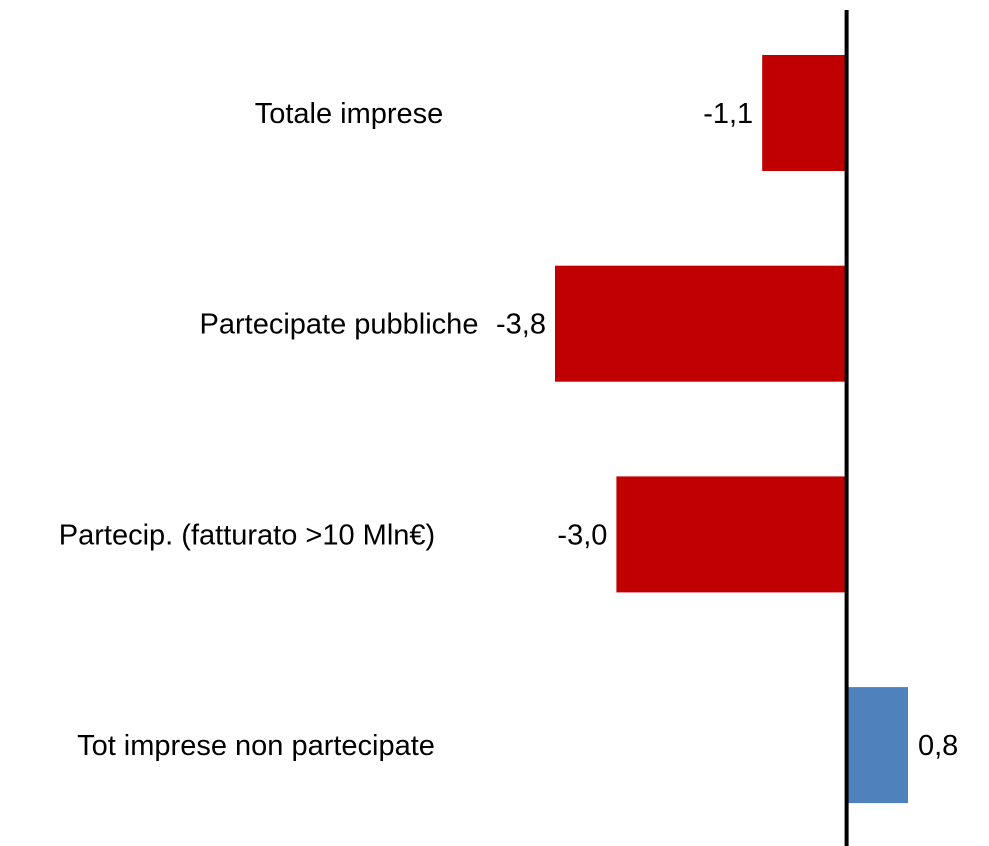 The height and width of the screenshot is (846, 989). I want to click on value-label-3: -3,0, so click(582, 535).